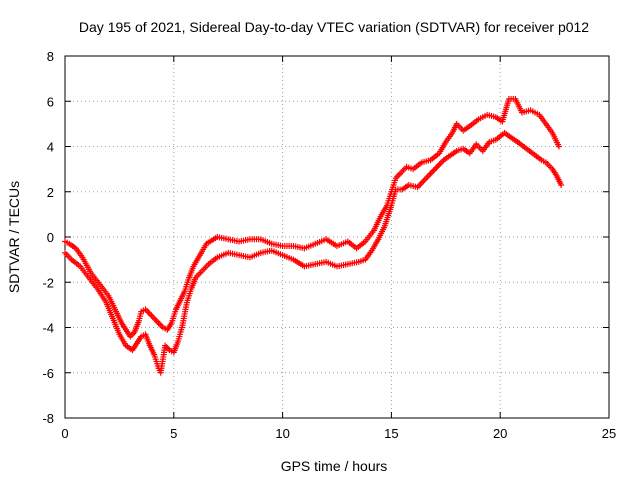 This screenshot has width=640, height=480. I want to click on x-tick-label: 10, so click(282, 433).